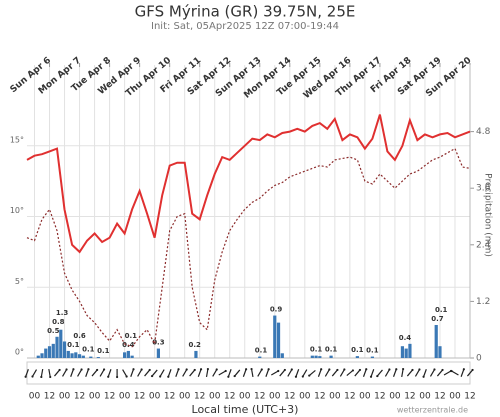 The width and height of the screenshot is (500, 417). What do you see at coordinates (437, 319) in the screenshot?
I see `precip-total-label: 0.7` at bounding box center [437, 319].